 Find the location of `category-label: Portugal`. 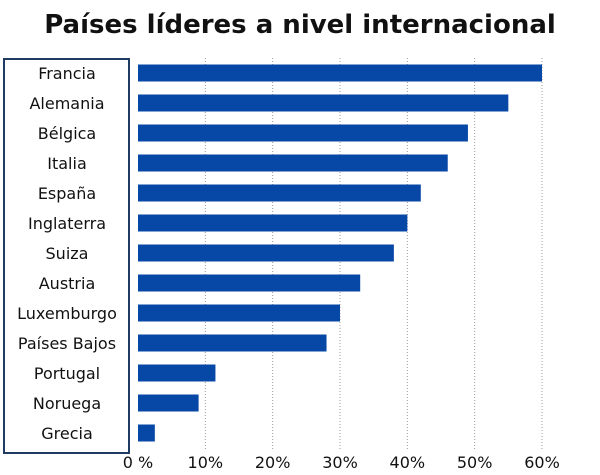

category-label: Portugal is located at coordinates (67, 373).